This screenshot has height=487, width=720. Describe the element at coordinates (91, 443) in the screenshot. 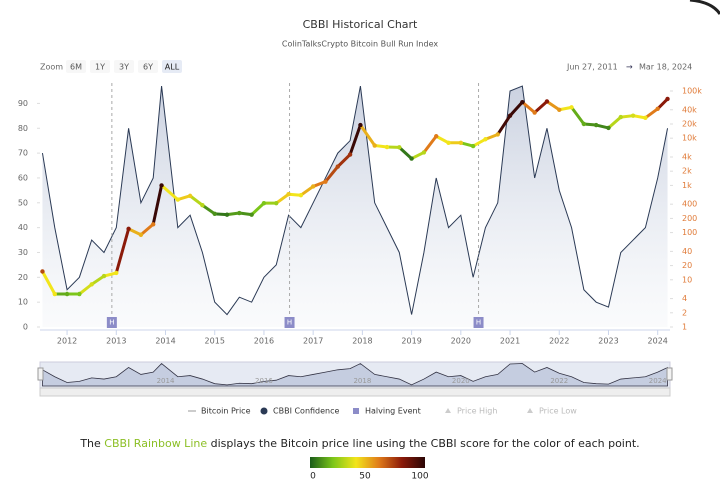

I see `caption-part: The` at that location.